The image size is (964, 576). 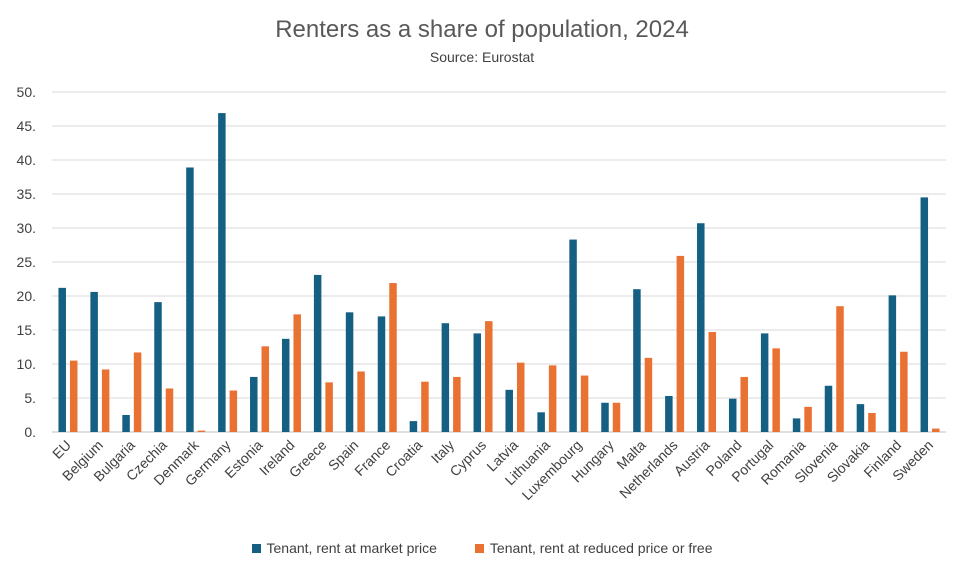 I want to click on legend-swatch-reduced, so click(x=479, y=548).